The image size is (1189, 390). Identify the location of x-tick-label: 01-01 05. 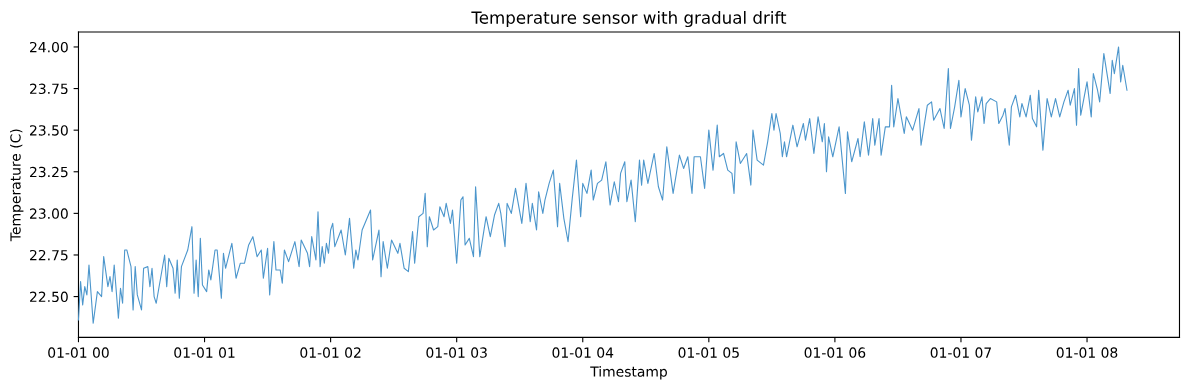
(708, 352).